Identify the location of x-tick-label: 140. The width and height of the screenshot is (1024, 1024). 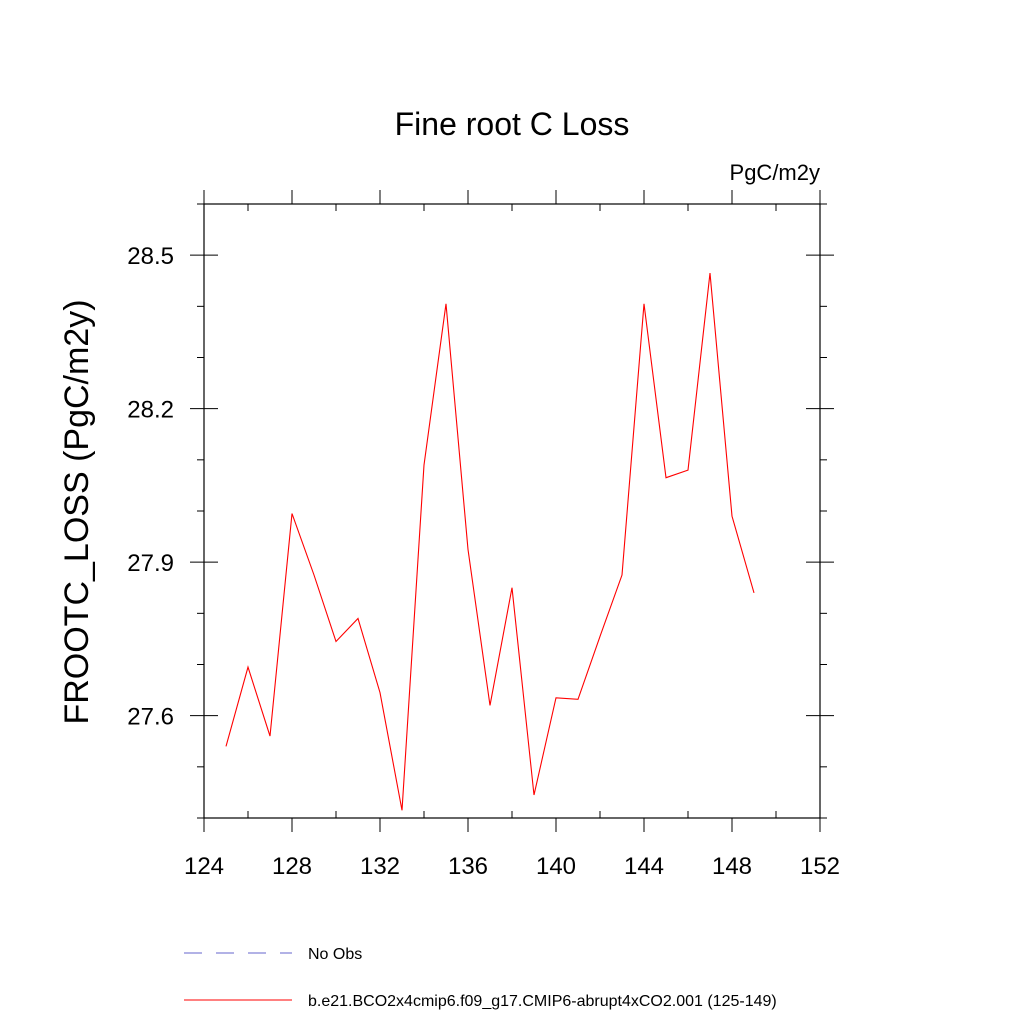
(556, 866).